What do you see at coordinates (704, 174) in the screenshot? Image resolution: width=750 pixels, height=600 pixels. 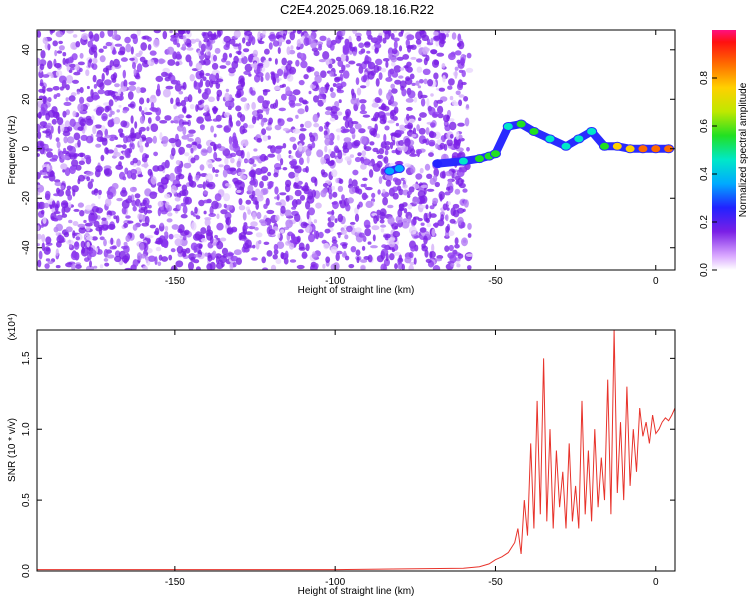 I see `colorbar-tick-label: 0.4` at bounding box center [704, 174].